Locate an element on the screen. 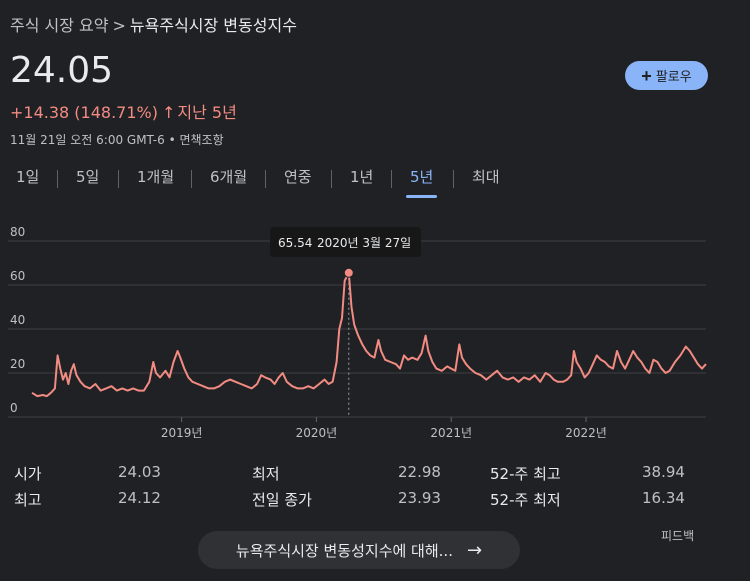 The width and height of the screenshot is (750, 581). prev-close-value: 23.93 is located at coordinates (419, 498).